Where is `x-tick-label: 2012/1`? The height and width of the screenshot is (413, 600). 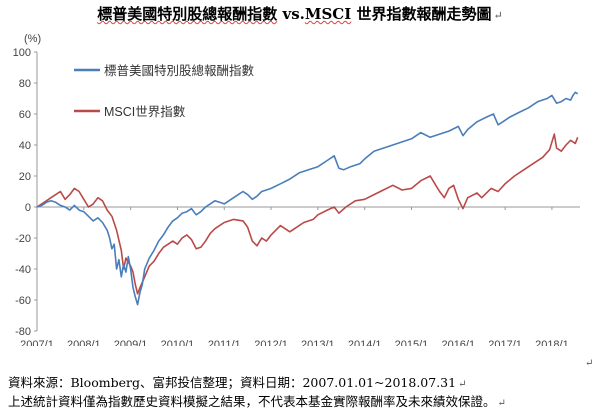
x-tick-label: 2012/1 is located at coordinates (271, 342).